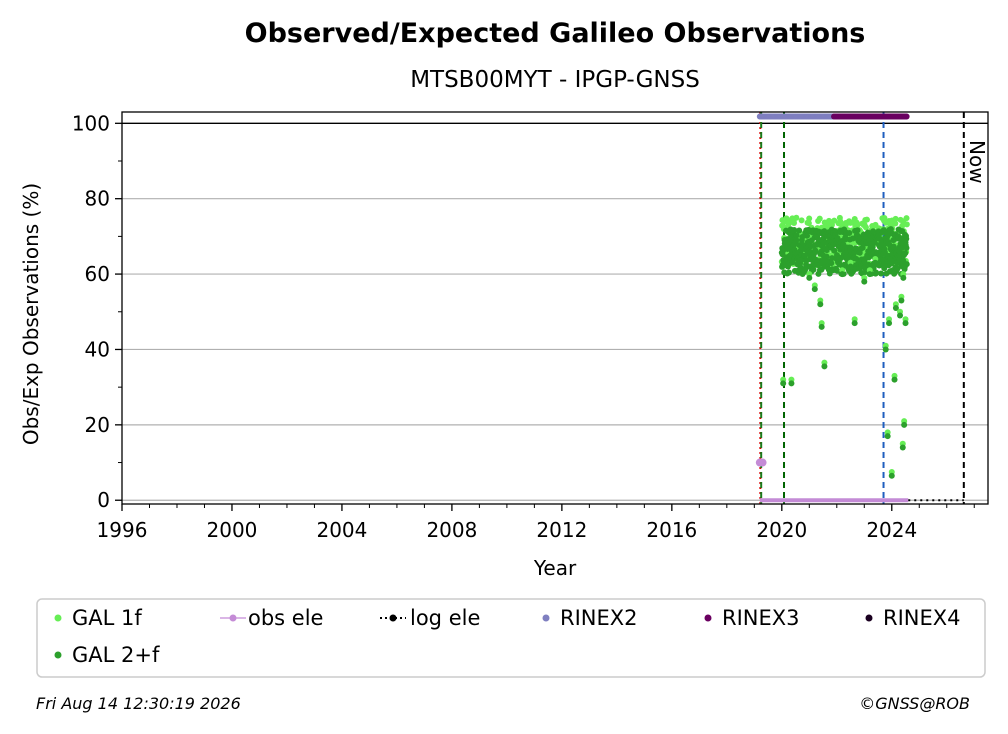  What do you see at coordinates (97, 274) in the screenshot?
I see `y-tick-label: 60` at bounding box center [97, 274].